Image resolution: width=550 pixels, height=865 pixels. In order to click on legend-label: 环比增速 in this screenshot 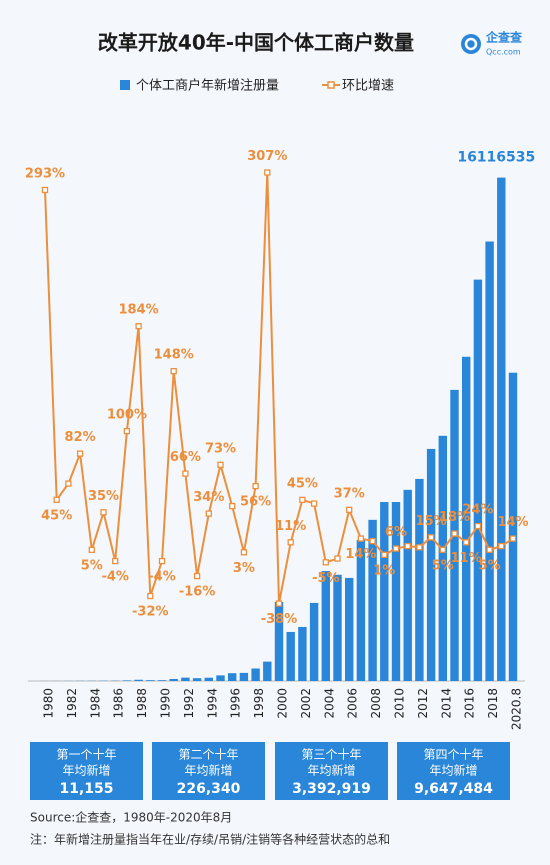, I will do `click(368, 86)`.